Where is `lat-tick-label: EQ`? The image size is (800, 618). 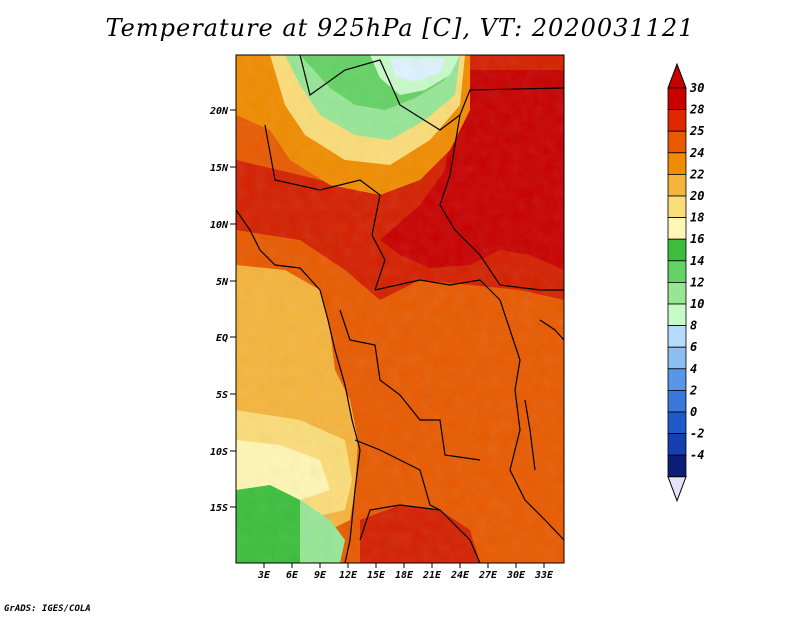 lat-tick-label: EQ is located at coordinates (222, 338).